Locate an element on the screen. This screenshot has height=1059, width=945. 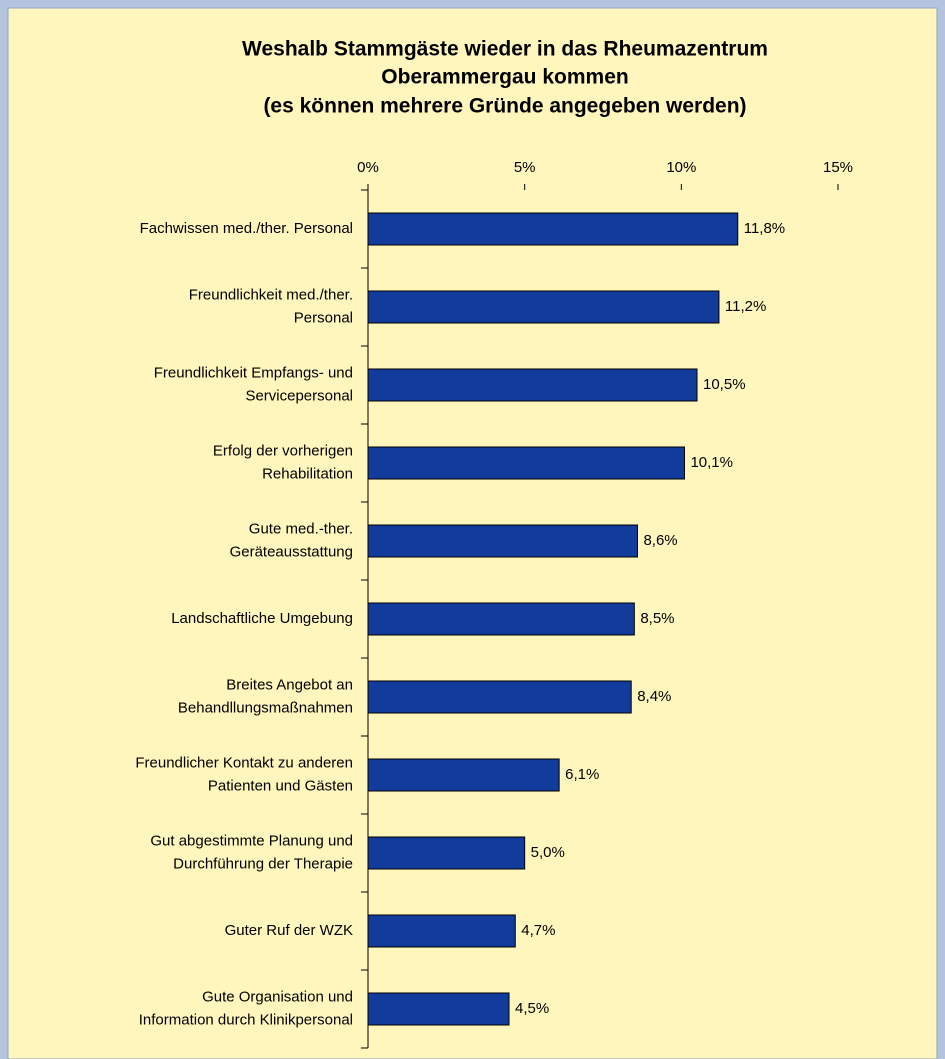
data-label: 6,1% is located at coordinates (582, 774).